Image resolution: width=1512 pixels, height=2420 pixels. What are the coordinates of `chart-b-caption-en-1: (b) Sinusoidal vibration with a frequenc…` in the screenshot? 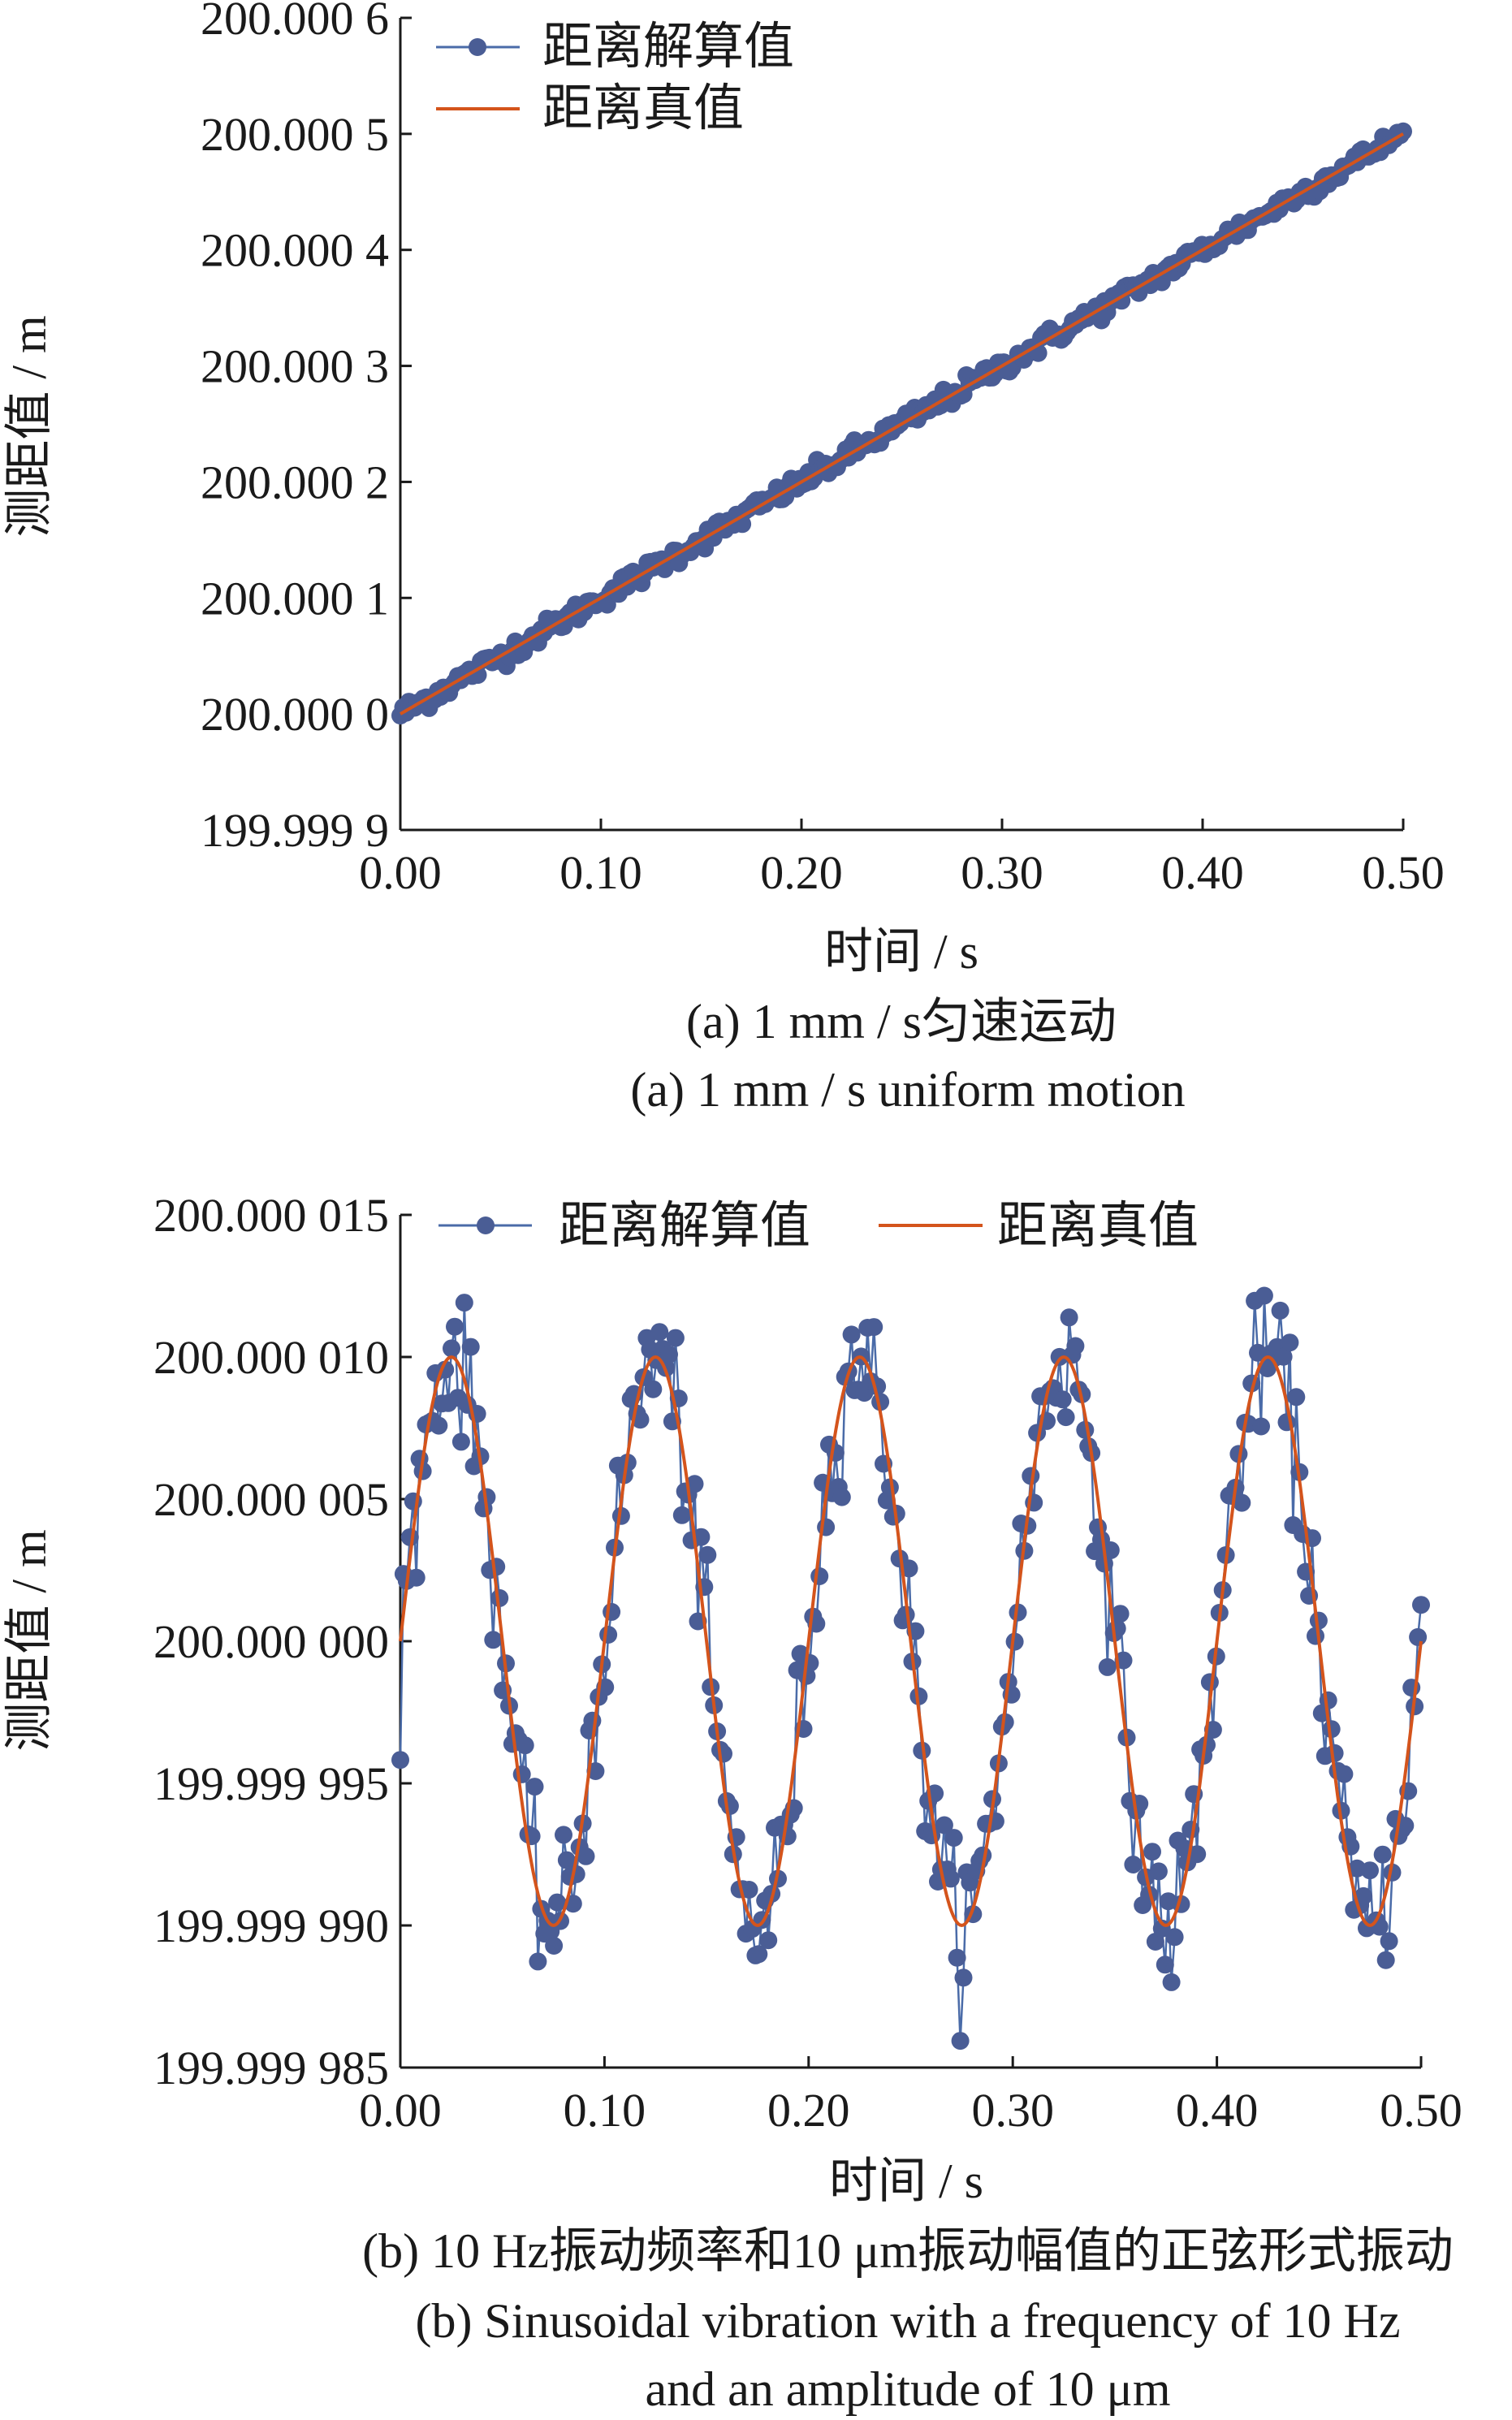 It's located at (907, 2321).